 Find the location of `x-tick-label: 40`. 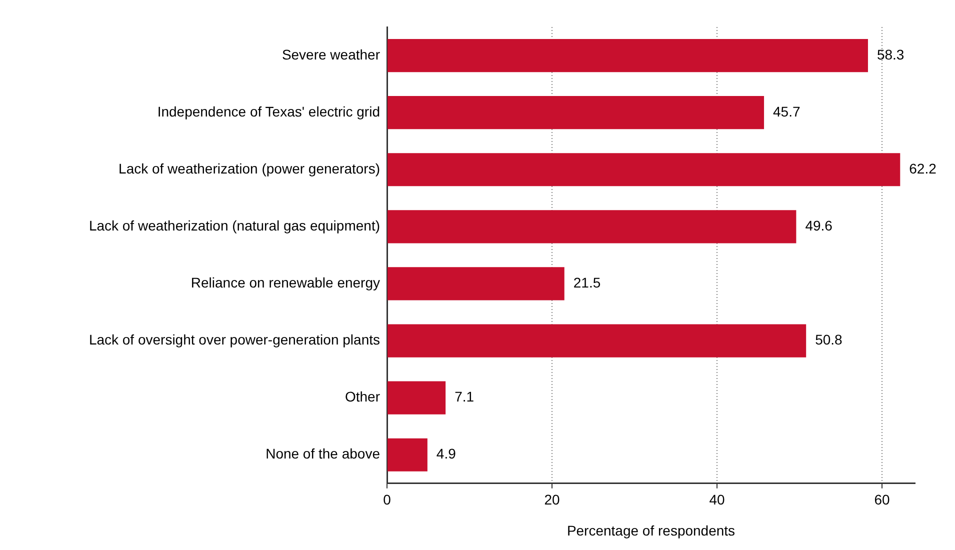

x-tick-label: 40 is located at coordinates (717, 500).